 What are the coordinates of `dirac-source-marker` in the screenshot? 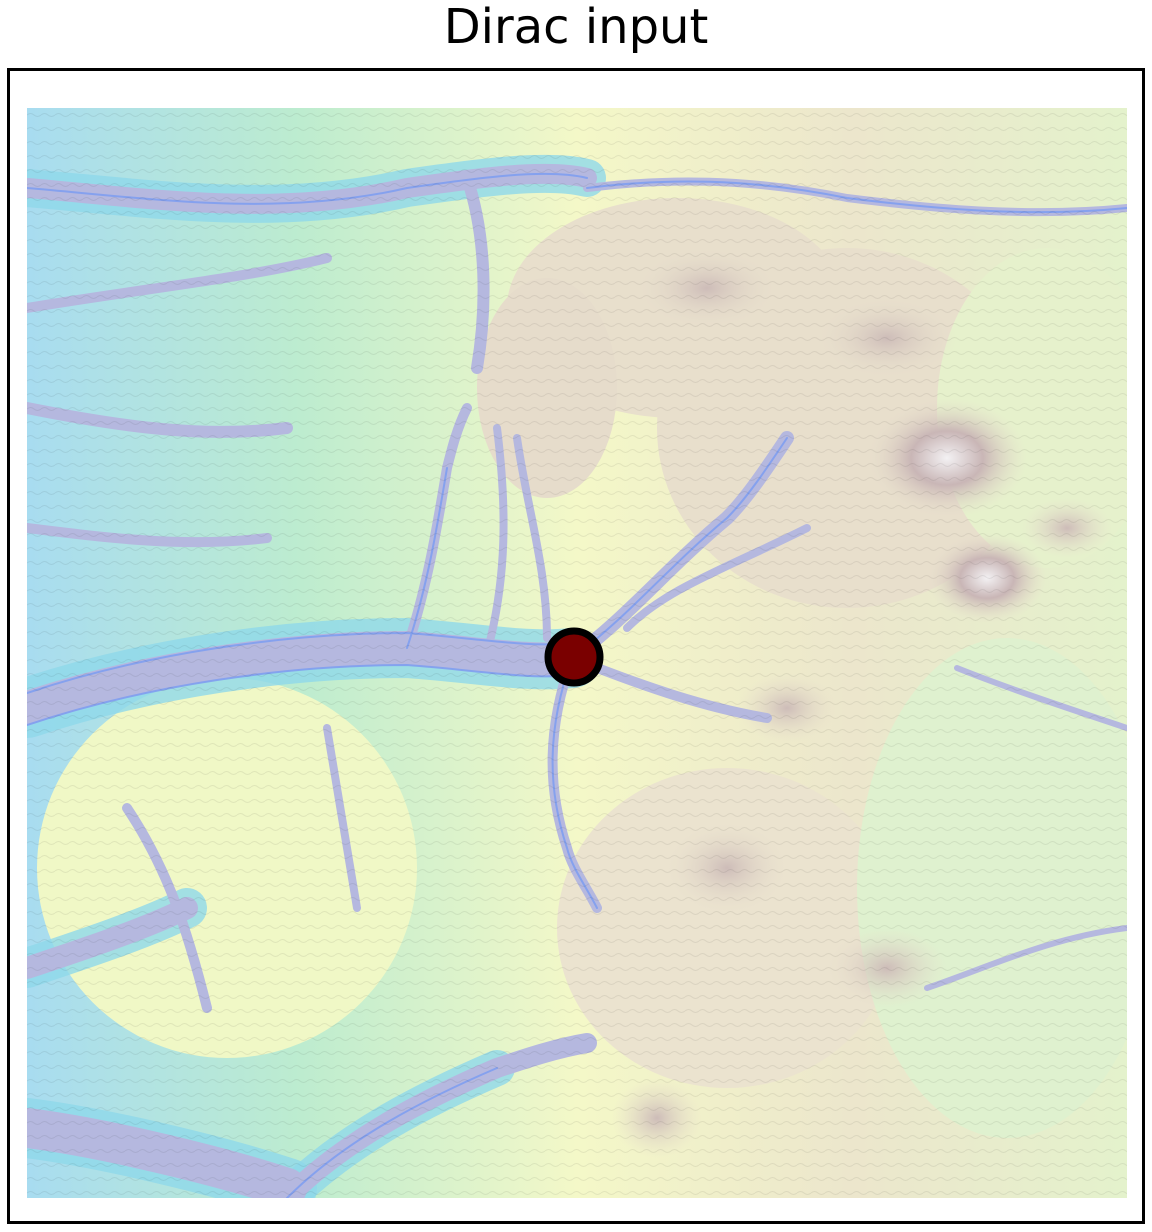 It's located at (574, 657).